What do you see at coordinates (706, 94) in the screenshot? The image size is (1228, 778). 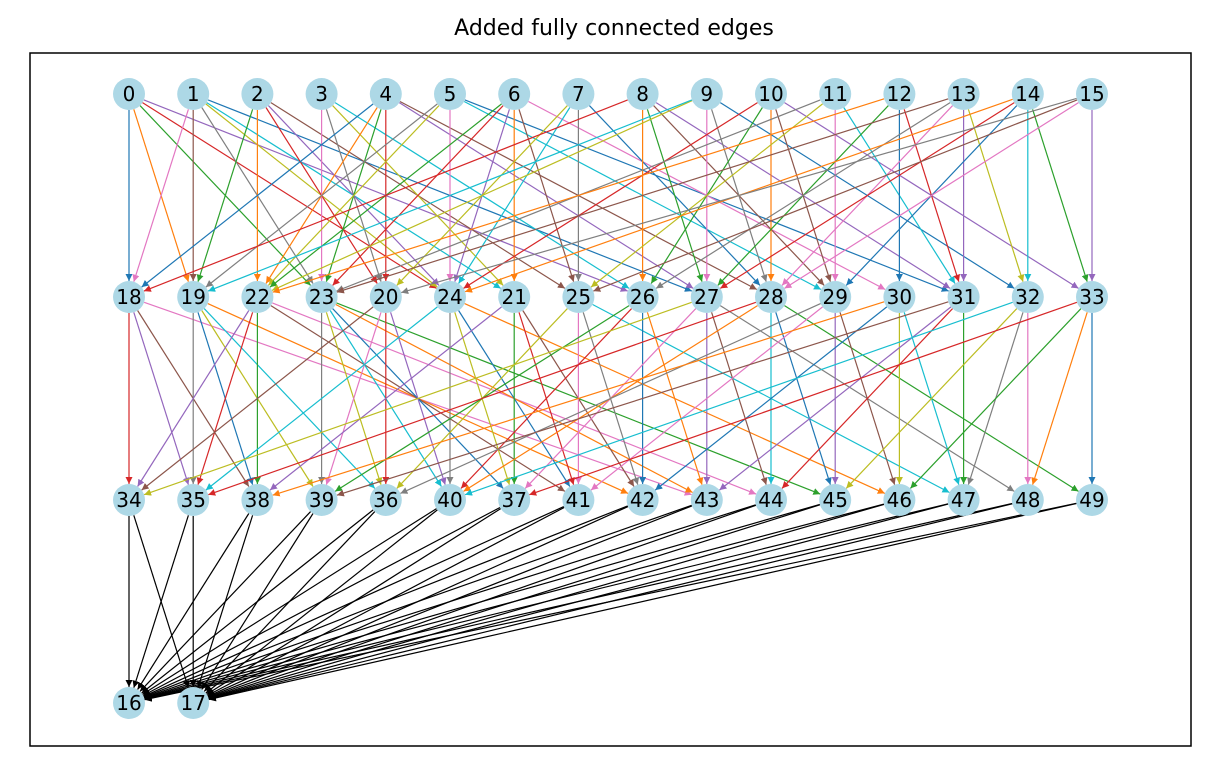 I see `node-label: 9` at bounding box center [706, 94].